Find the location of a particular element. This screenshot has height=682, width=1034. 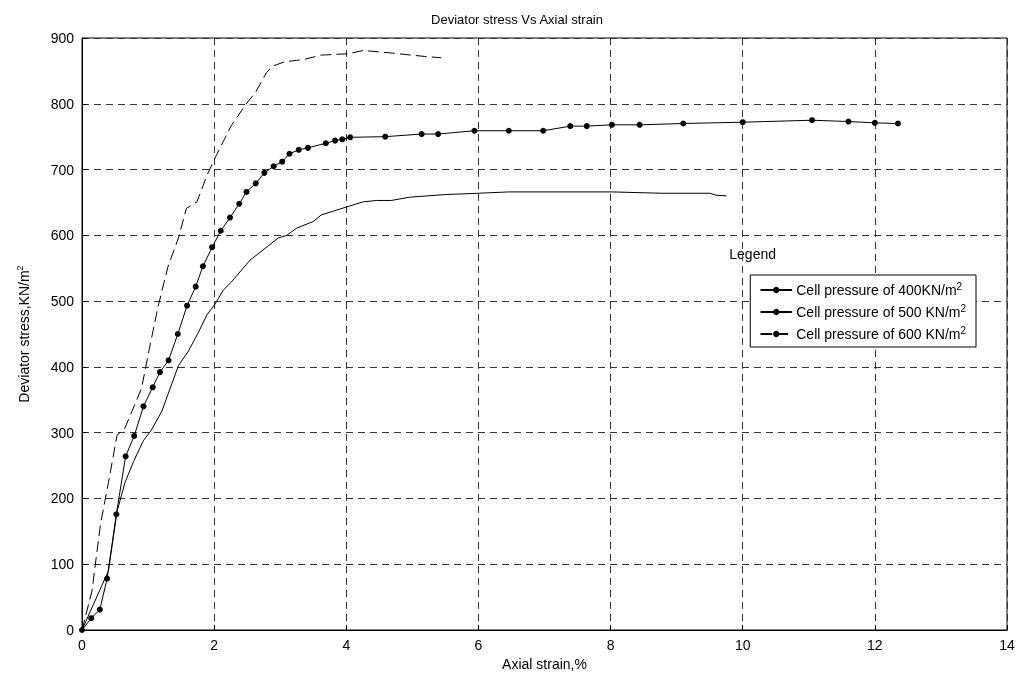

x-tick-label: 2 is located at coordinates (214, 645).